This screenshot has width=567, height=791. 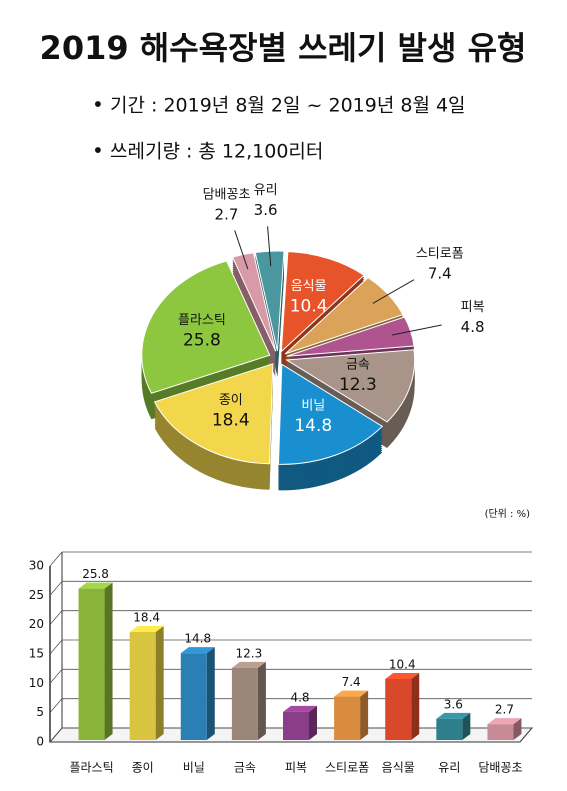 What do you see at coordinates (313, 426) in the screenshot?
I see `slice-value: 14.8` at bounding box center [313, 426].